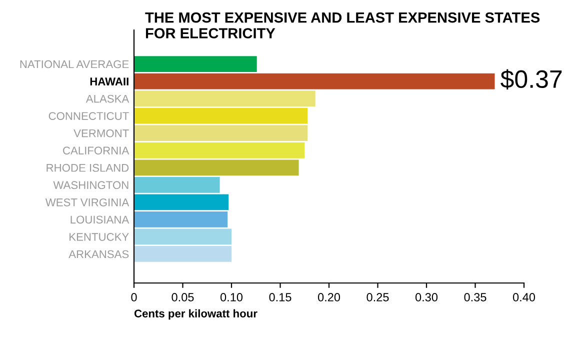 The height and width of the screenshot is (343, 579). Describe the element at coordinates (280, 297) in the screenshot. I see `x-tick-label: 0.15` at that location.